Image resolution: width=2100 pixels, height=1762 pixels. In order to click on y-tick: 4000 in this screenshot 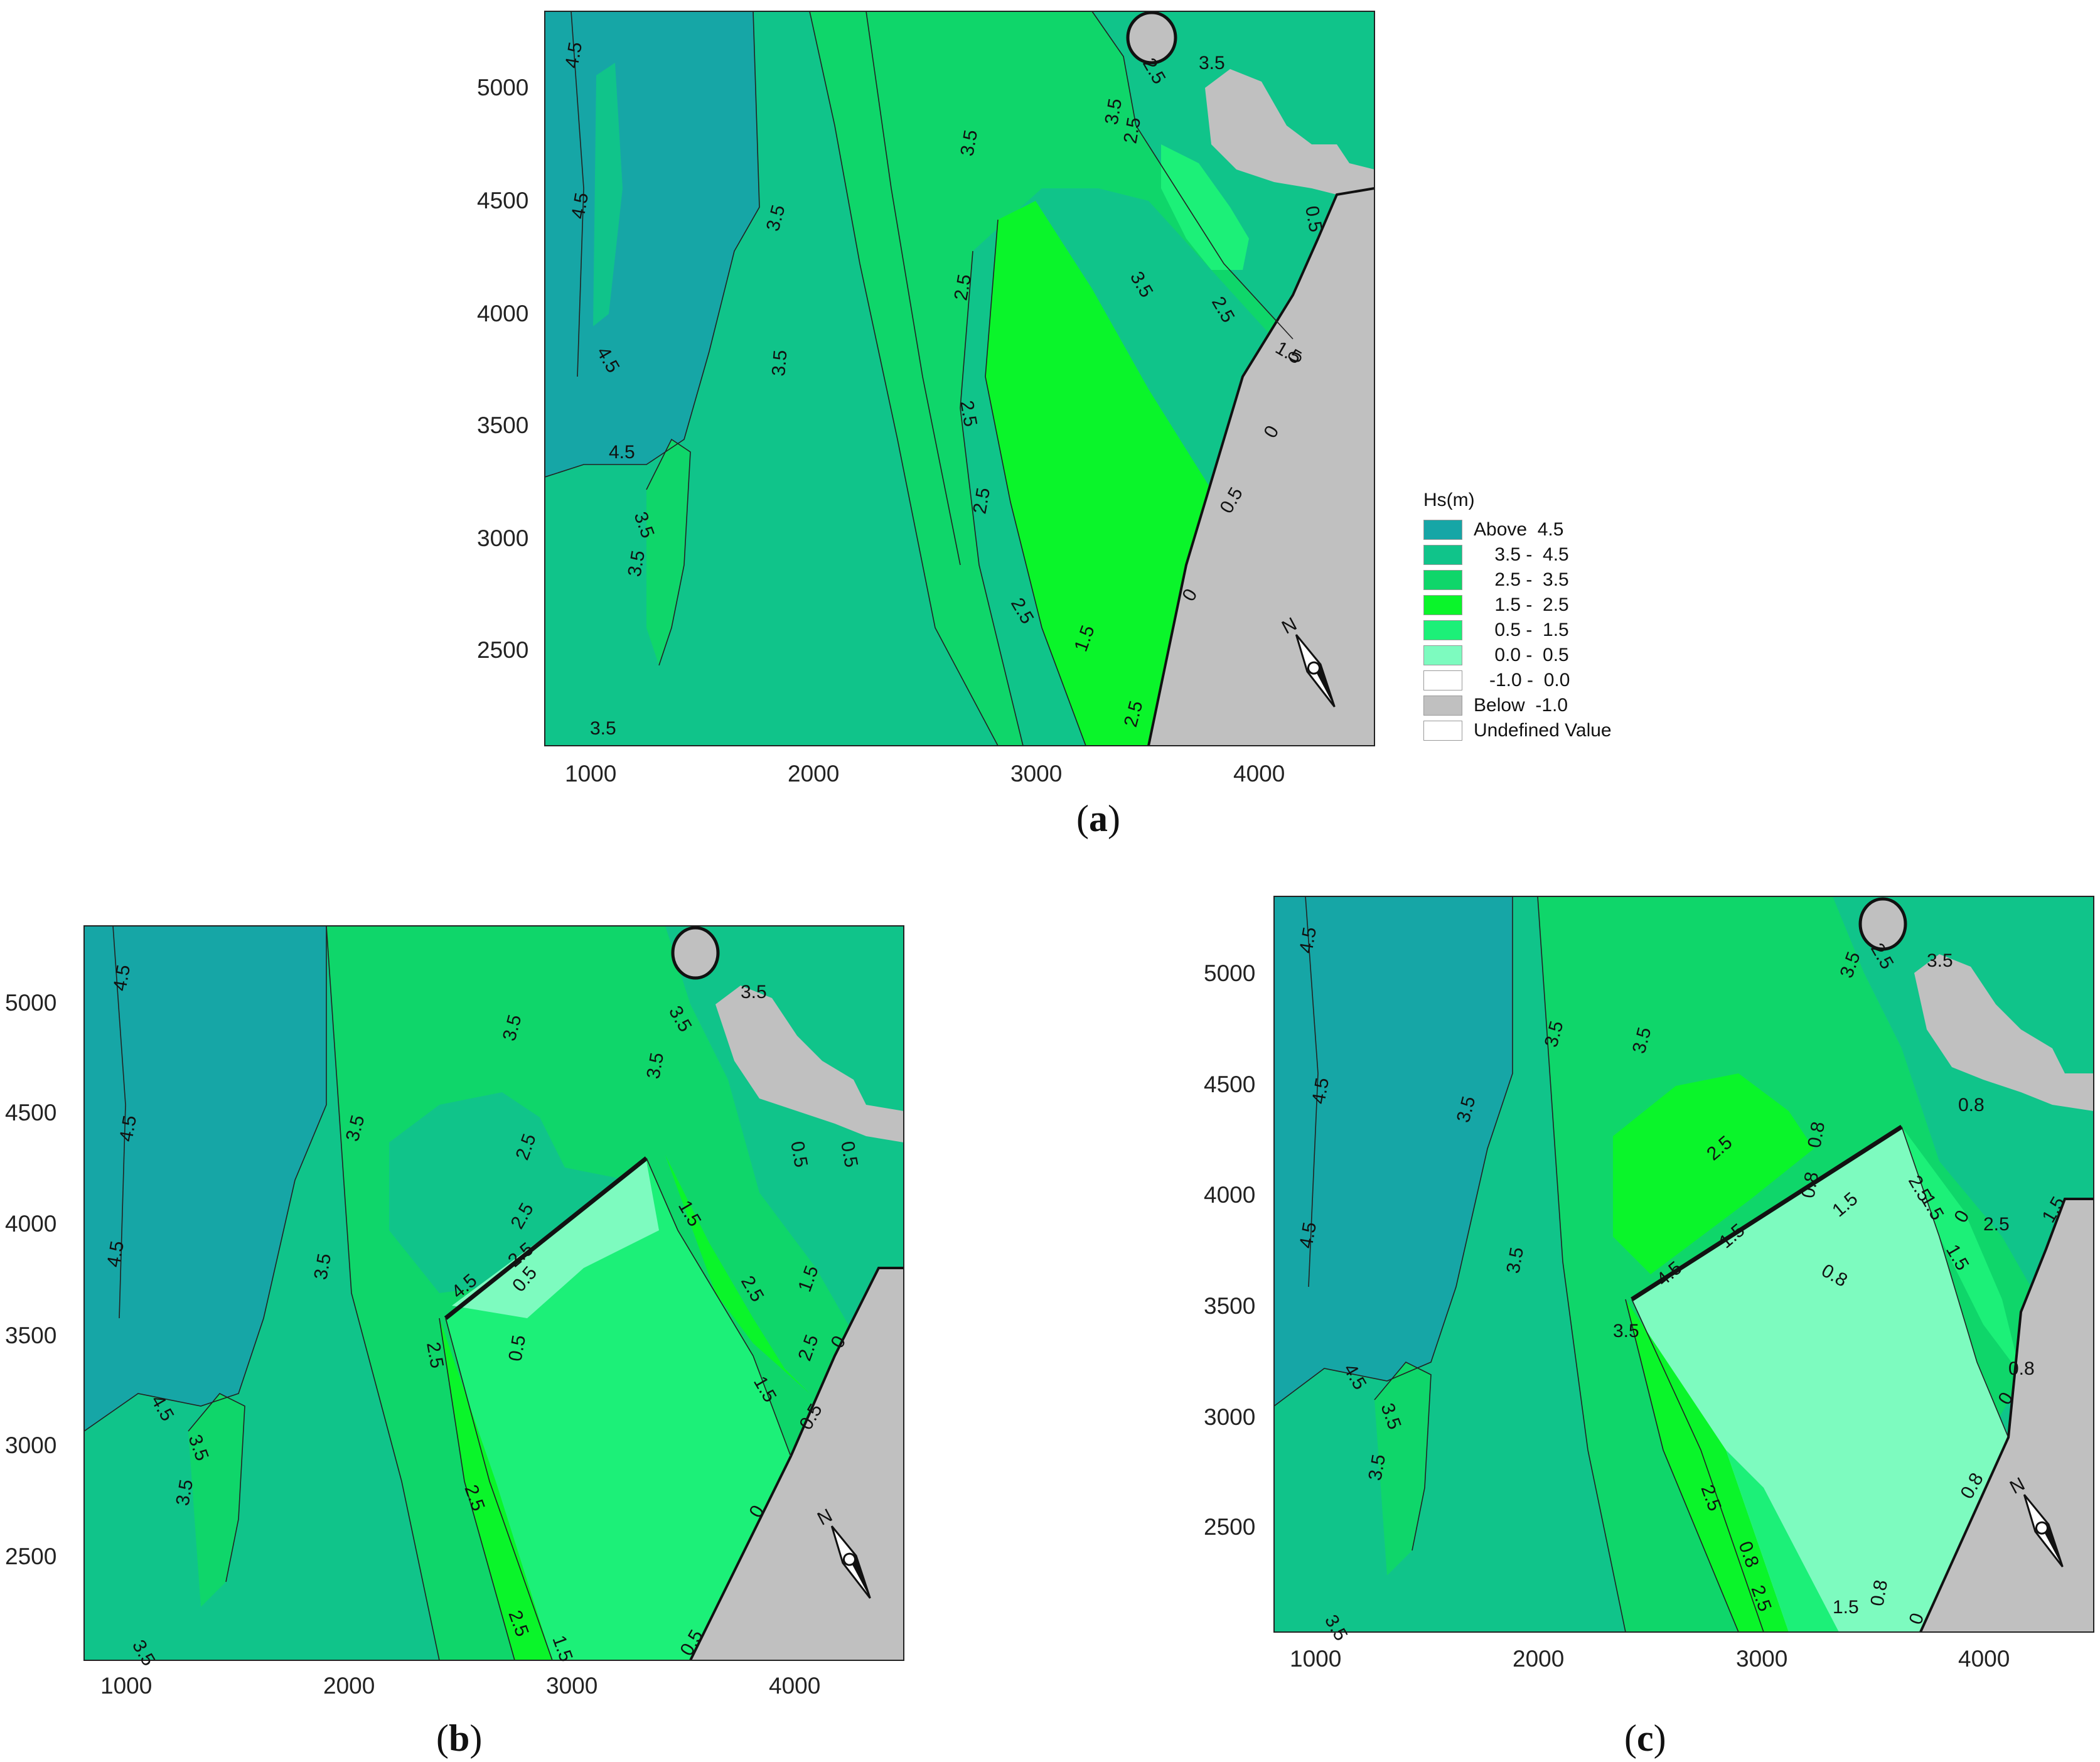, I will do `click(1229, 1195)`.